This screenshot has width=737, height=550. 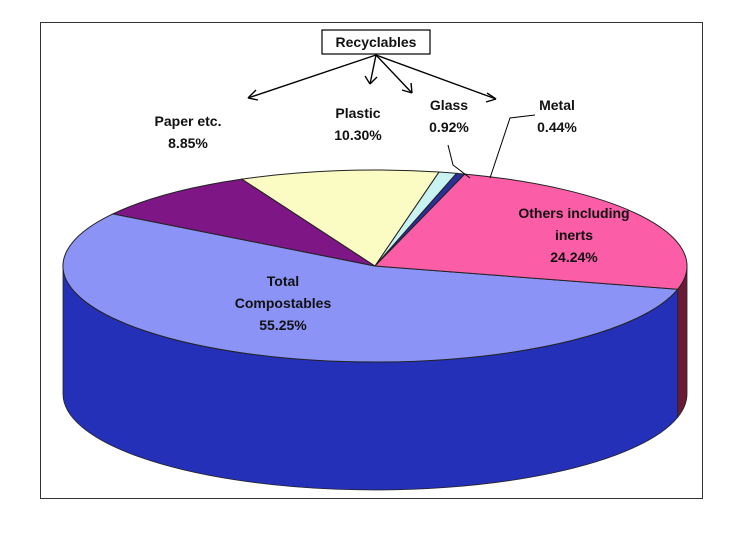 What do you see at coordinates (436, 77) in the screenshot?
I see `arrow-to-metal` at bounding box center [436, 77].